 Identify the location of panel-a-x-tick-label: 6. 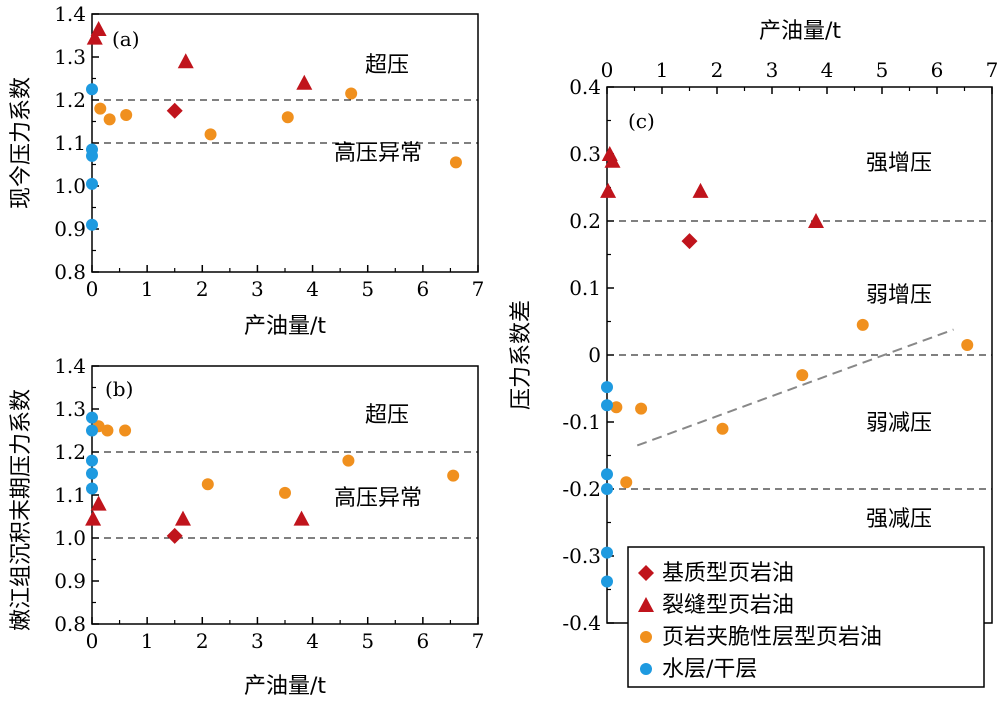
(422, 289).